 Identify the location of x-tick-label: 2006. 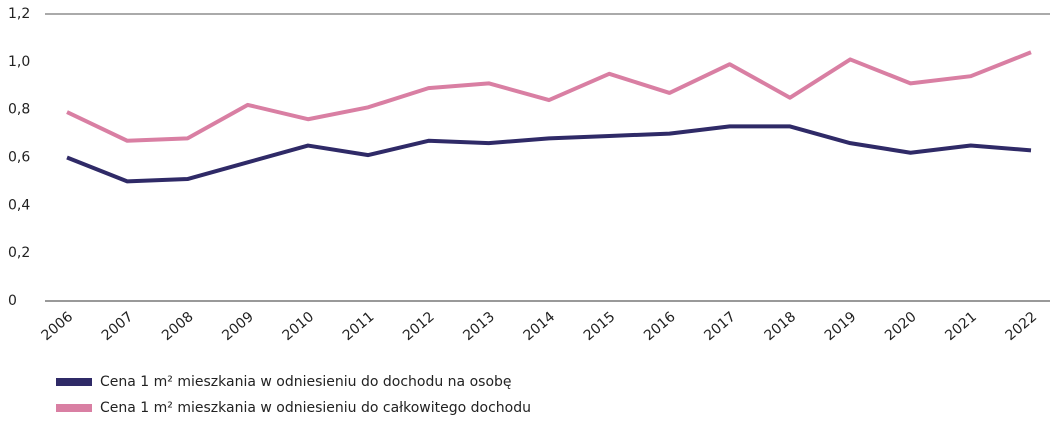
(58, 326).